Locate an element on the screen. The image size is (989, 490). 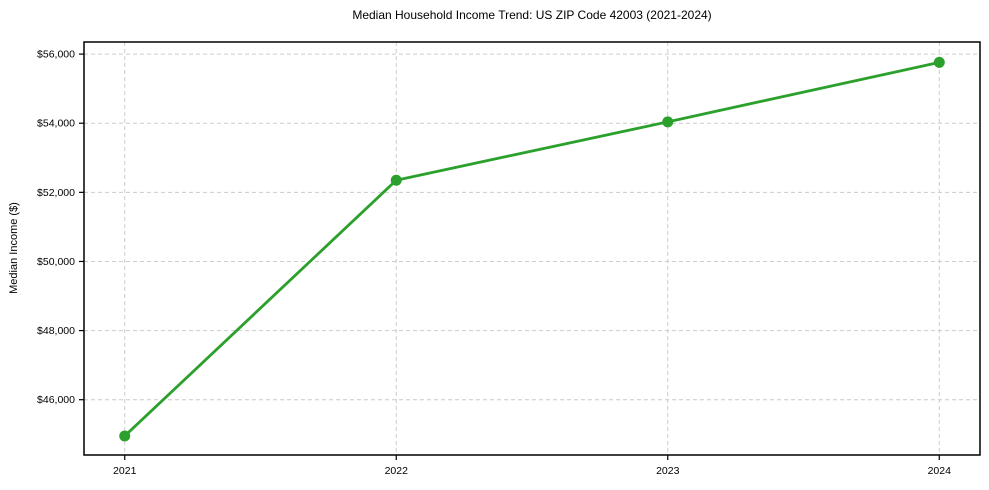
y-tick-label: $52,000 is located at coordinates (56, 193).